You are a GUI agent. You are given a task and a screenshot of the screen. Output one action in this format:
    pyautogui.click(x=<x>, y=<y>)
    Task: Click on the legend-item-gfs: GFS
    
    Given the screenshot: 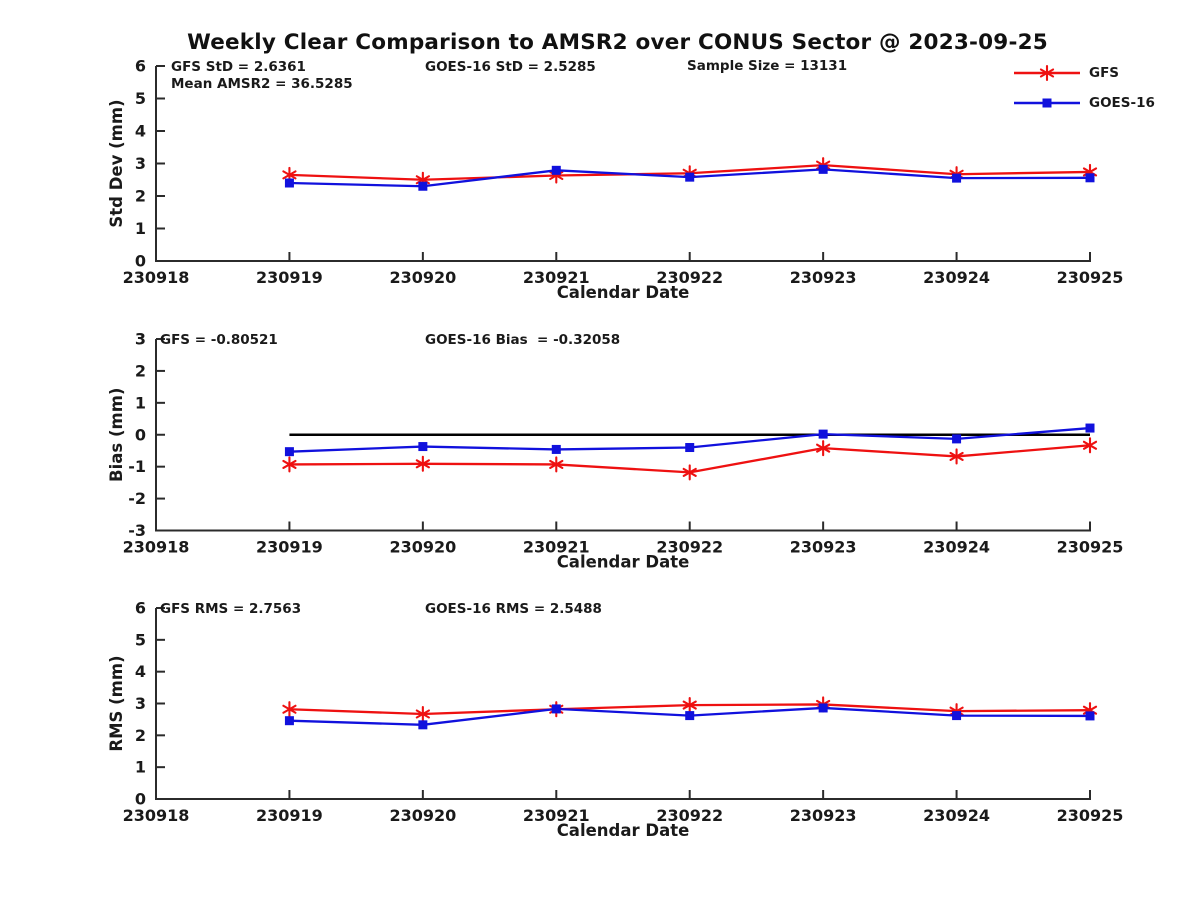 What is the action you would take?
    pyautogui.click(x=1065, y=73)
    